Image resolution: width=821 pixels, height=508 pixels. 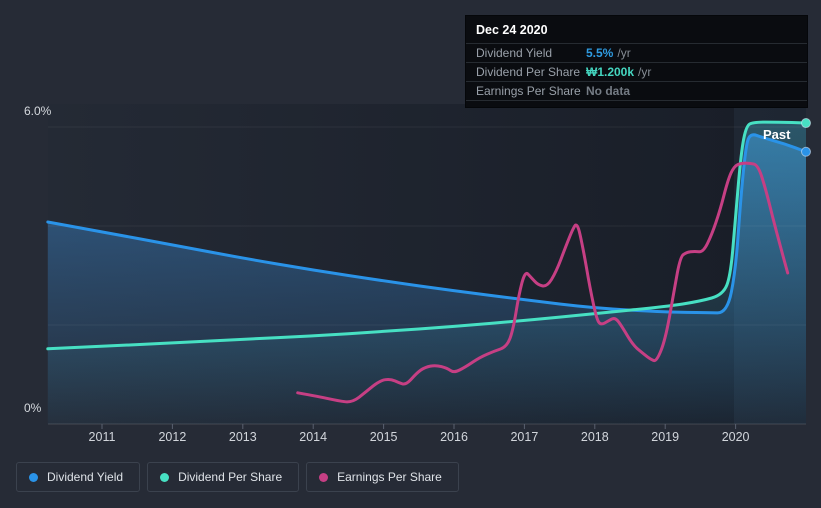 I want to click on tooltip-row-earnings-per-share: Earnings Per Share No data, so click(x=636, y=91).